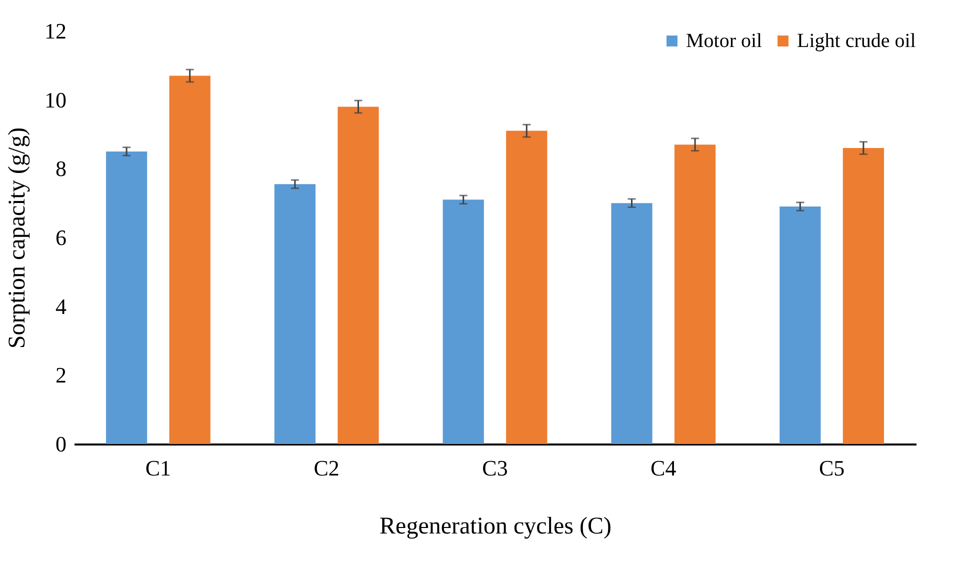 Image resolution: width=972 pixels, height=561 pixels. Describe the element at coordinates (856, 41) in the screenshot. I see `legend-label: Light crude oil` at that location.